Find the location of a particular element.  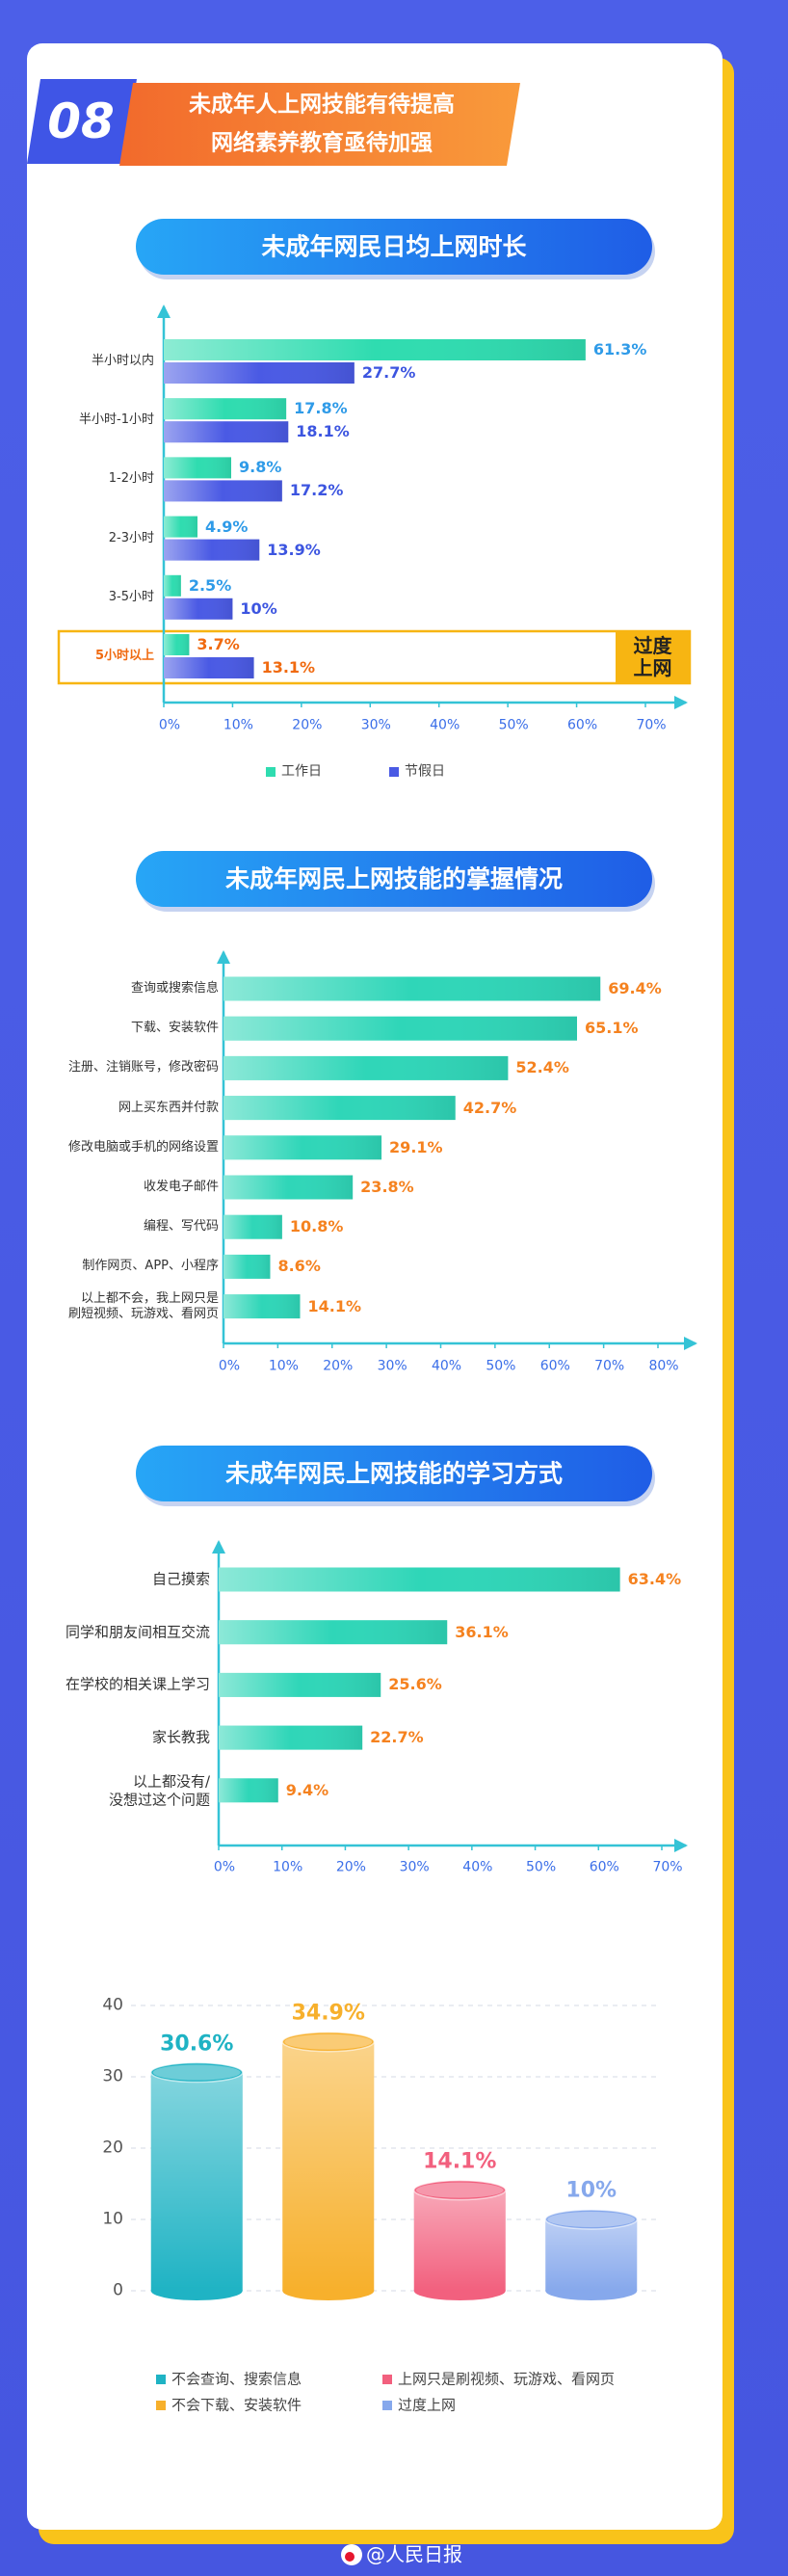

title-banner is located at coordinates (320, 124).